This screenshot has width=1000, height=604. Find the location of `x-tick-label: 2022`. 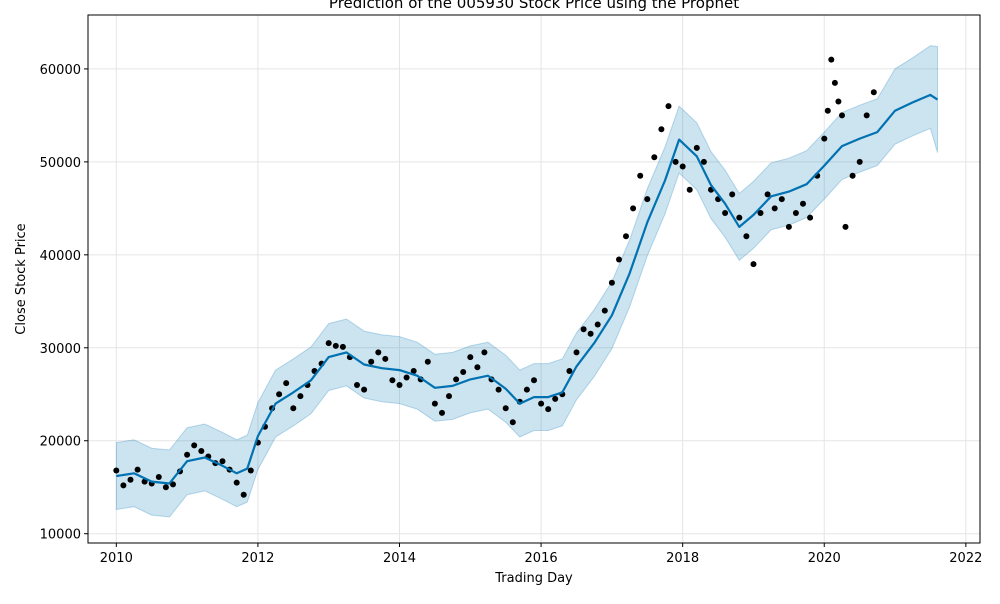

x-tick-label: 2022 is located at coordinates (965, 558).